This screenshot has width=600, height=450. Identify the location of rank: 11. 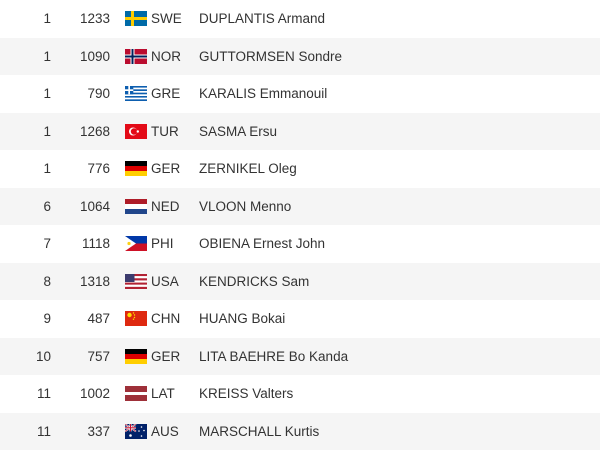
(43, 393).